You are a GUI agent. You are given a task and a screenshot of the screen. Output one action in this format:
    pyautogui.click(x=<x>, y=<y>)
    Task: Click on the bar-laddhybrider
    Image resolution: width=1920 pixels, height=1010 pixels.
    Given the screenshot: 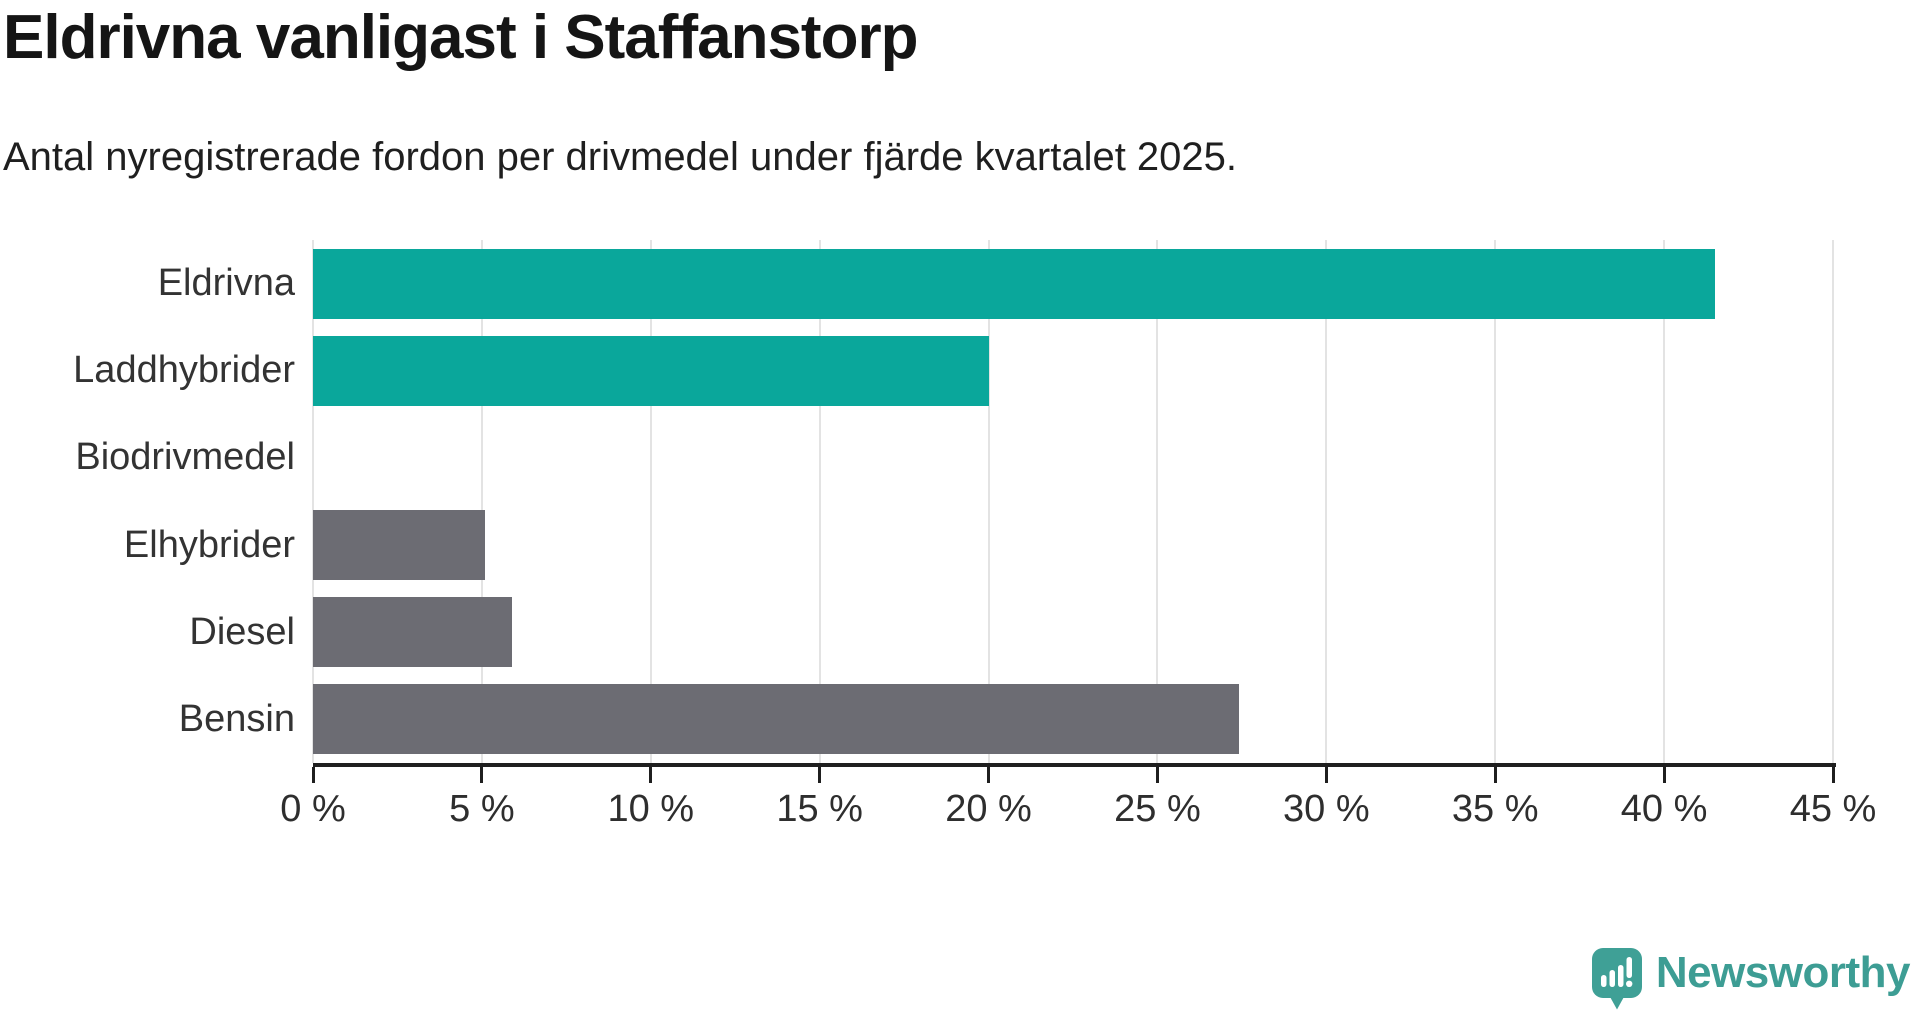 What is the action you would take?
    pyautogui.click(x=651, y=370)
    